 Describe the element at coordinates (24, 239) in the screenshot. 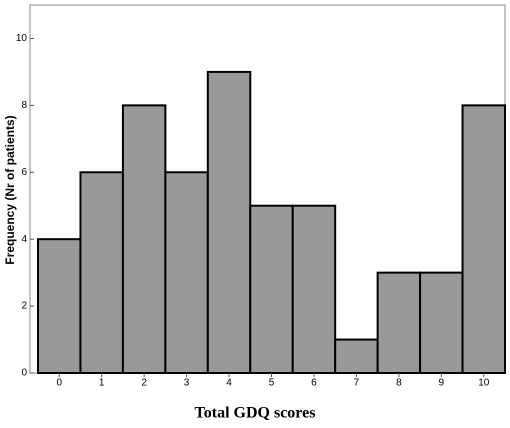

I see `y-tick-label: 4` at that location.